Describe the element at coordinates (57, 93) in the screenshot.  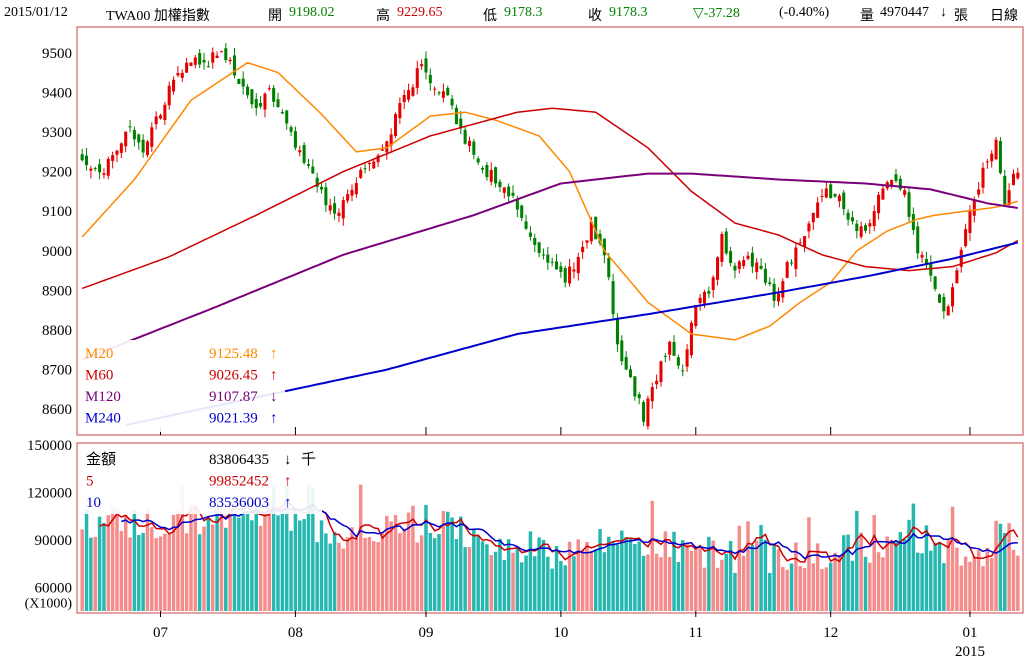
I see `price-tick-label: 9400` at that location.